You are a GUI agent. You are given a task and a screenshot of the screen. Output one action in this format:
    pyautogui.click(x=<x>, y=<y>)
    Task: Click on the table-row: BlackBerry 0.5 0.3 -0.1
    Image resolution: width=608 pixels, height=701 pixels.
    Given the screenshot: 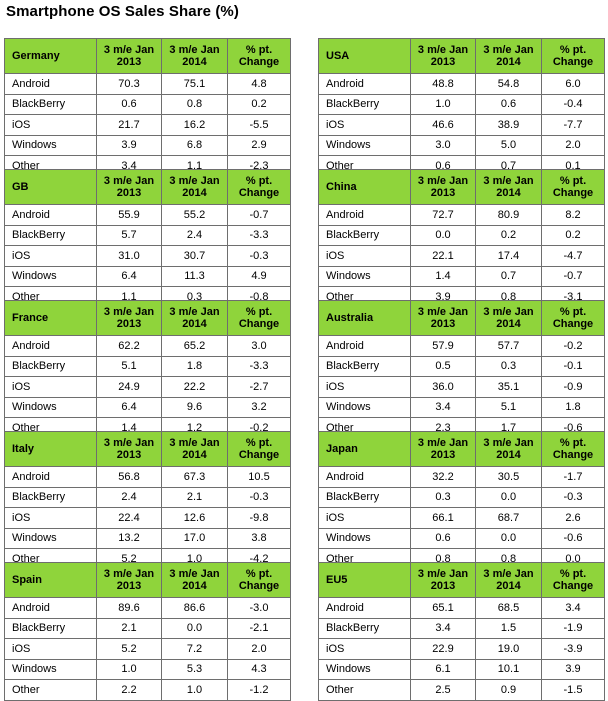 What is the action you would take?
    pyautogui.click(x=461, y=366)
    